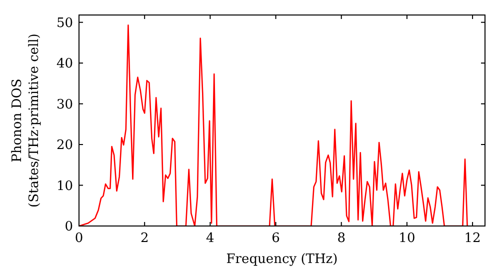  What do you see at coordinates (26, 120) in the screenshot?
I see `y-axis-title: Phonon DOS (States/THz·primitive cell)` at bounding box center [26, 120].